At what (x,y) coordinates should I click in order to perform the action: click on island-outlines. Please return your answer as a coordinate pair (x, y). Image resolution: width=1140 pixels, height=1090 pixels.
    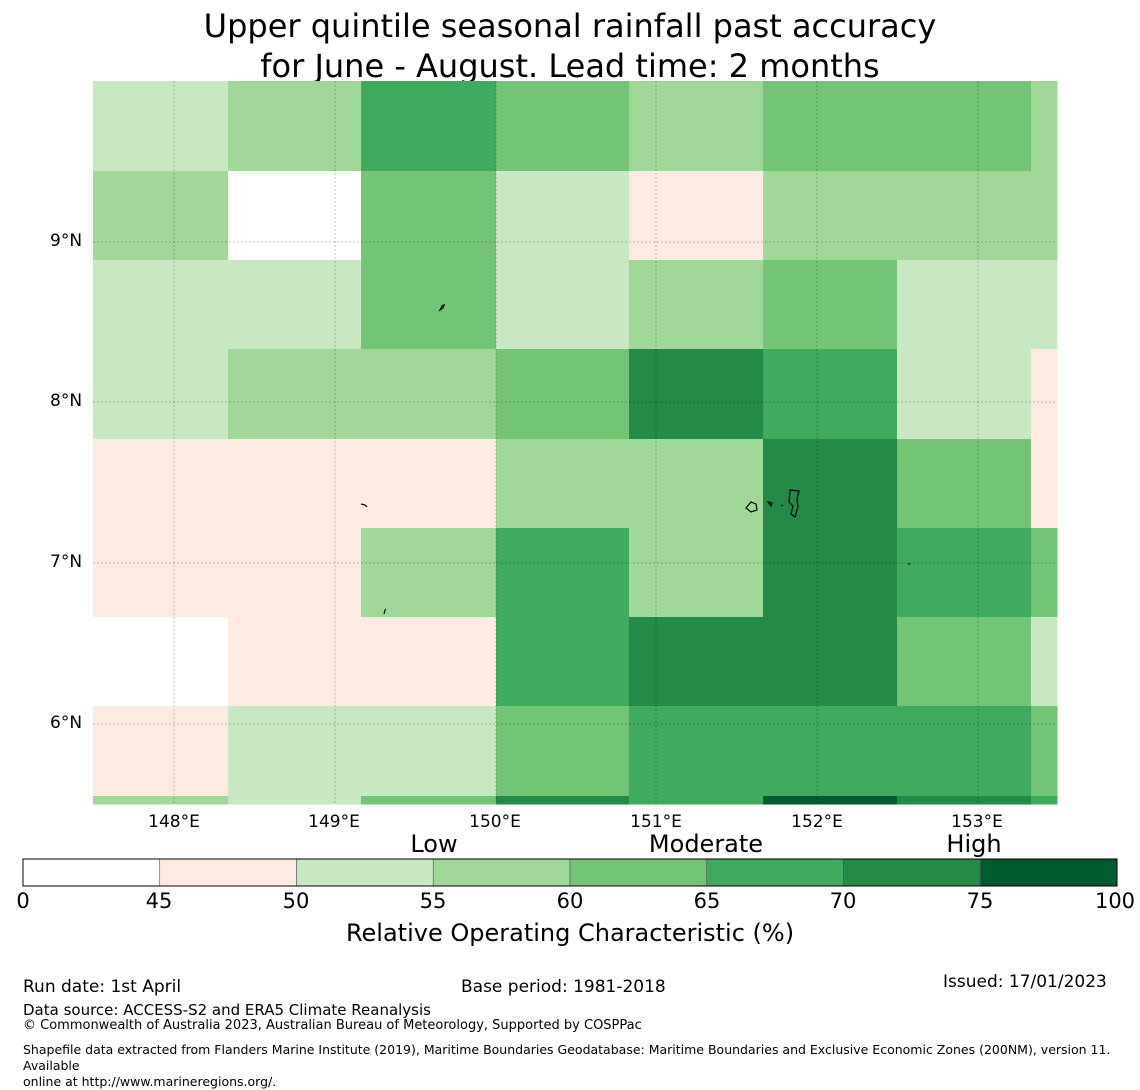
    Looking at the image, I should click on (635, 459).